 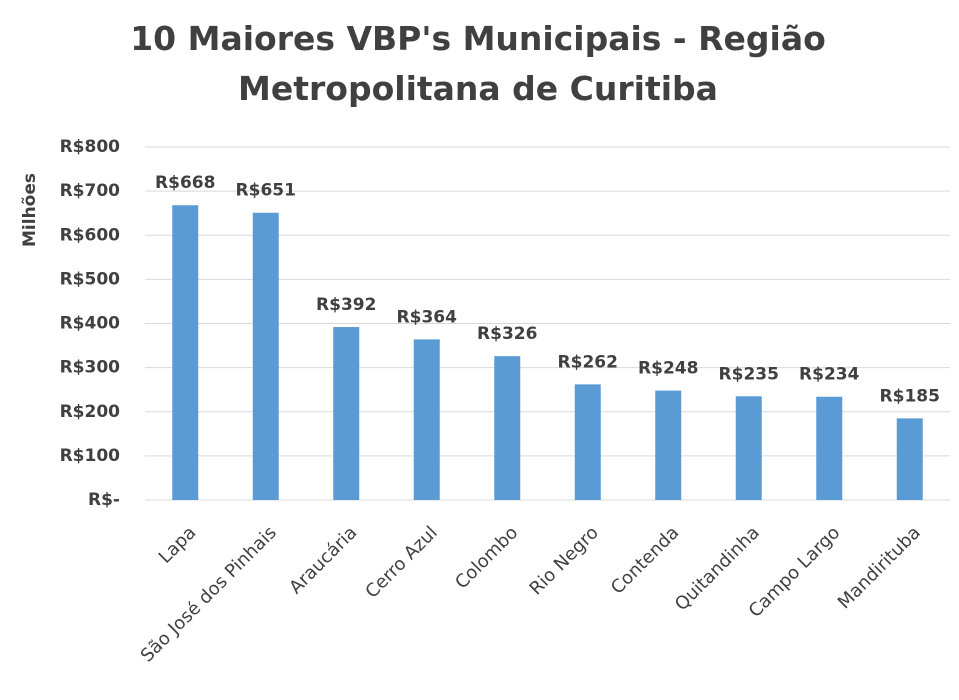 What do you see at coordinates (401, 562) in the screenshot?
I see `x-tick-label: Cerro Azul` at bounding box center [401, 562].